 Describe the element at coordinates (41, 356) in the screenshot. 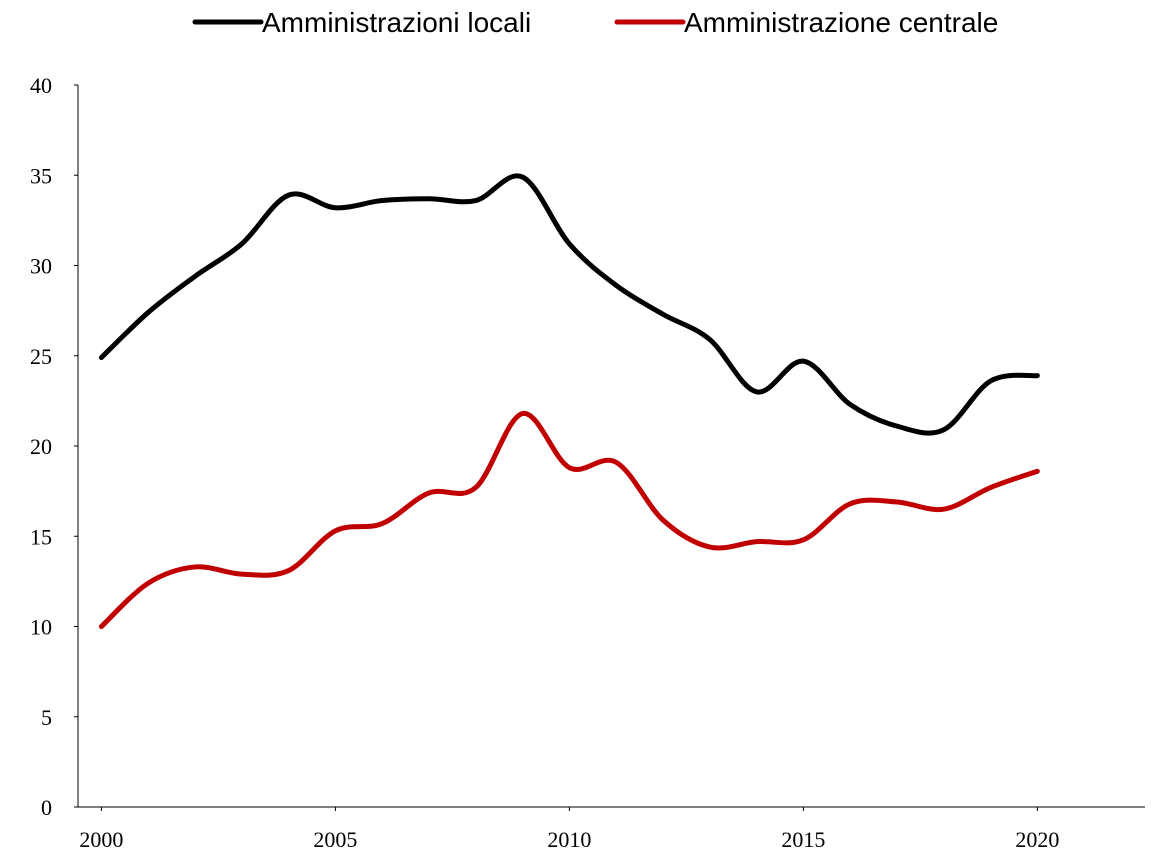

I see `y-tick-label: 25` at that location.